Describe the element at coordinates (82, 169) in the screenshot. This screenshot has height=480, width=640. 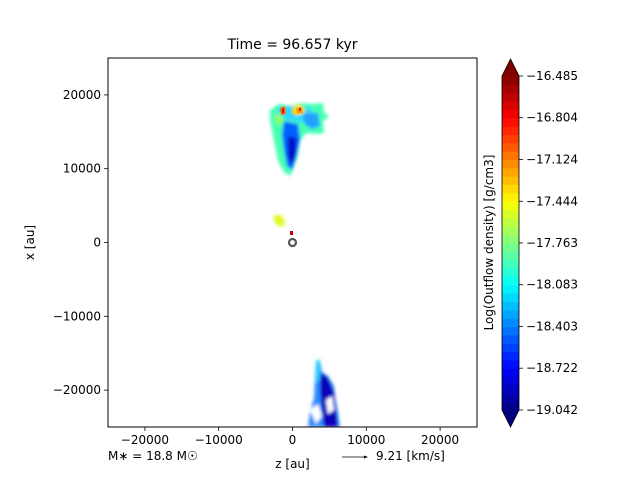
I see `y-tick-label: 10000` at that location.